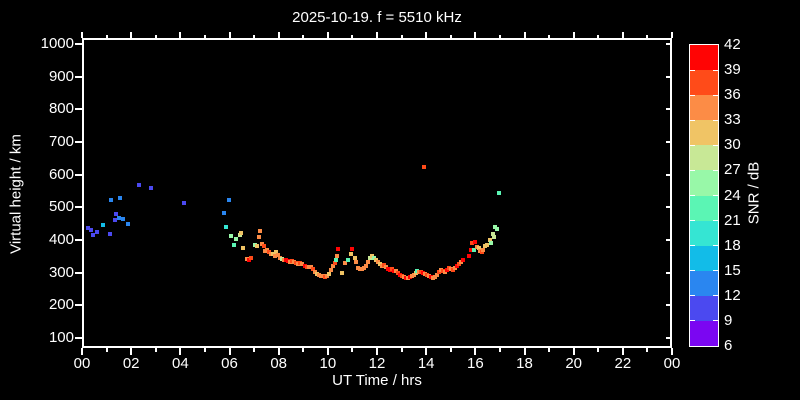 This screenshot has height=400, width=800. What do you see at coordinates (278, 363) in the screenshot?
I see `x-axis-tick-label: 08` at bounding box center [278, 363].